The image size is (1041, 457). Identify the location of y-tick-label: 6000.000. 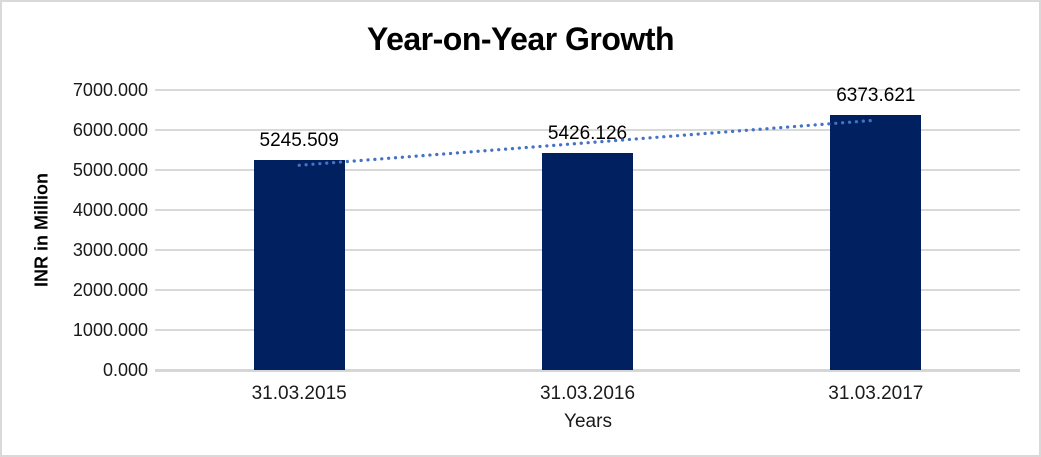
(110, 130).